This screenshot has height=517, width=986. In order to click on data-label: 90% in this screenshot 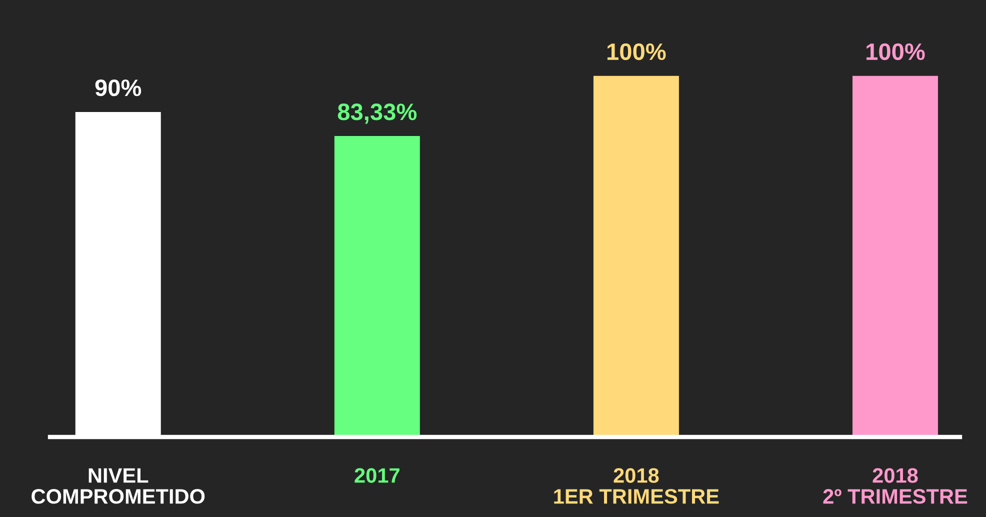, I will do `click(118, 87)`.